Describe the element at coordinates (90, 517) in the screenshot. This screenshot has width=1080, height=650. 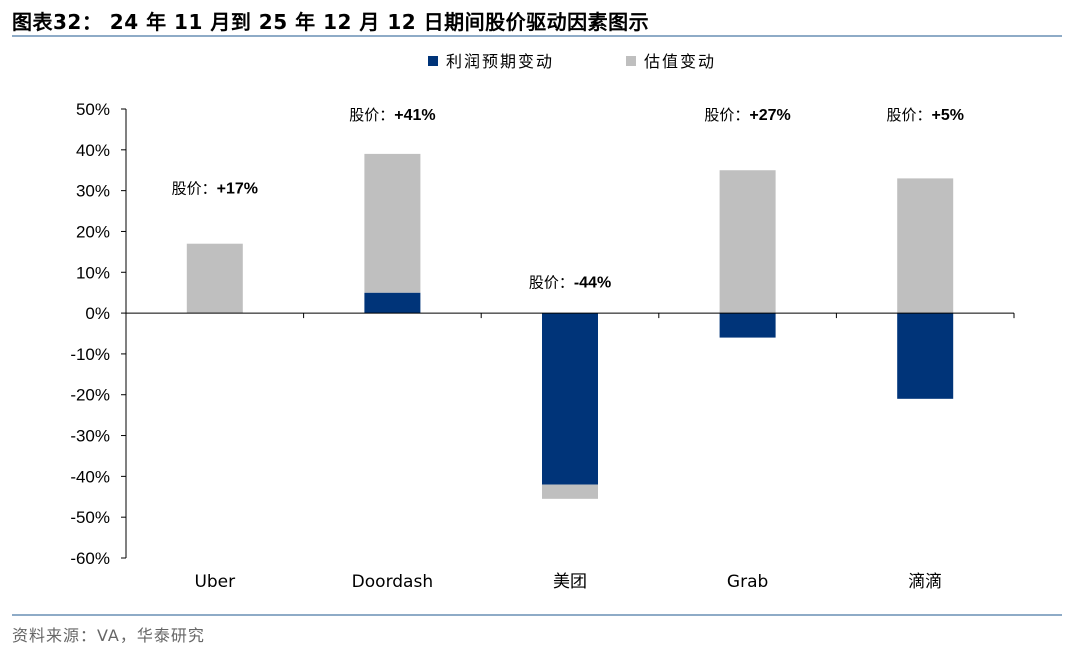
I see `y-tick-label: -50%` at that location.